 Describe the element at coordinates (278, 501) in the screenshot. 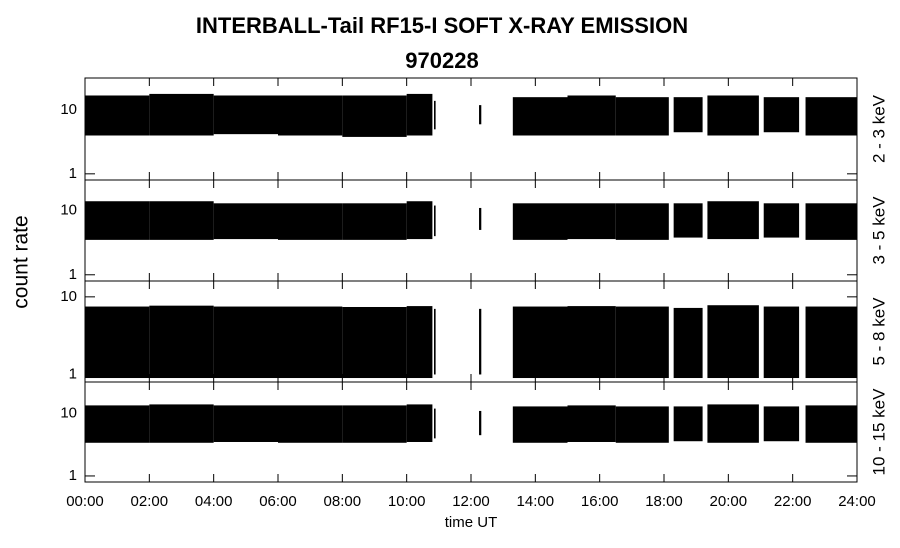

I see `x-tick-label: 06:00` at that location.